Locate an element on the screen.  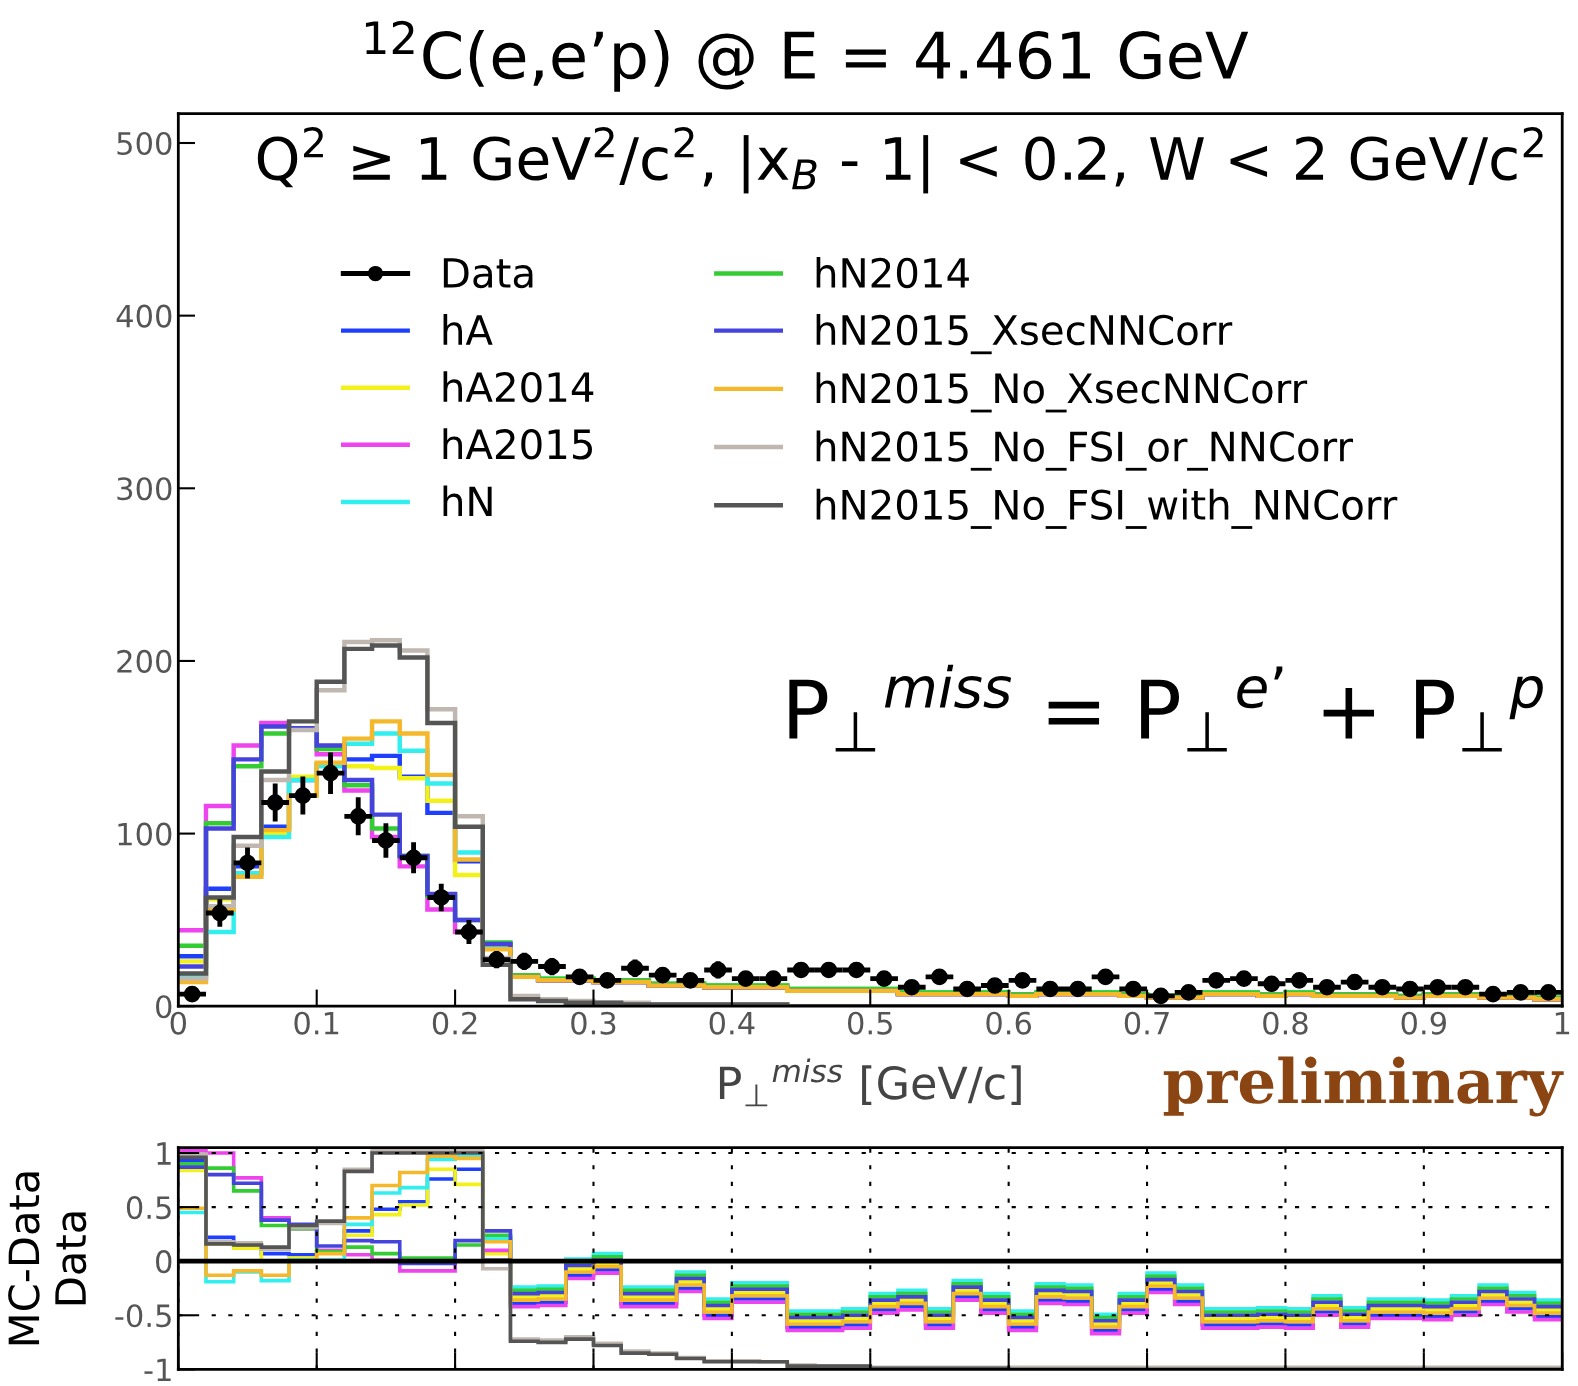
x-tick-label: 0.5 is located at coordinates (869, 1023).